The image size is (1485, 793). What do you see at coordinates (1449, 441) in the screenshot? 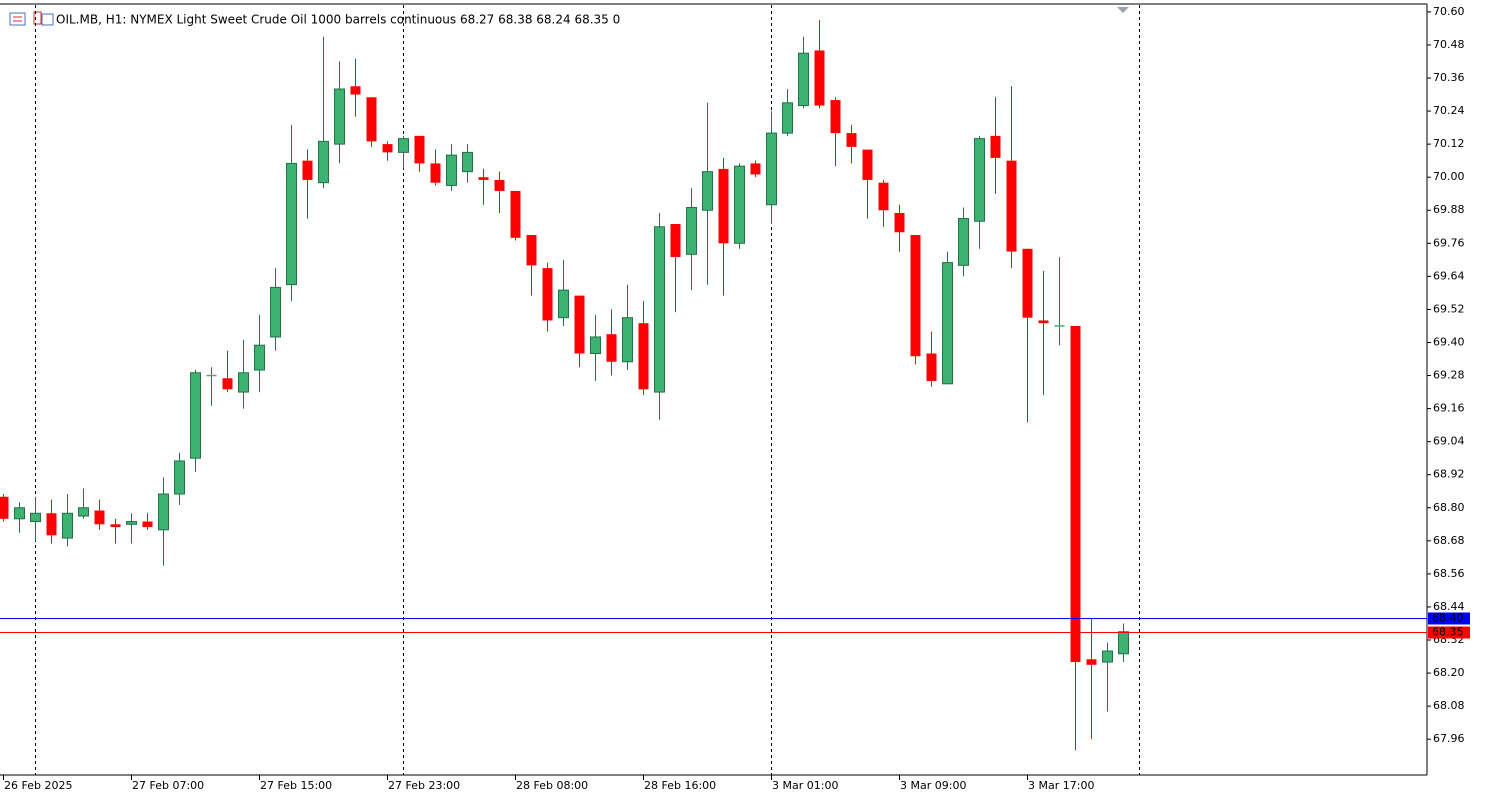
I see `y-tick-label: 69.04` at bounding box center [1449, 441].